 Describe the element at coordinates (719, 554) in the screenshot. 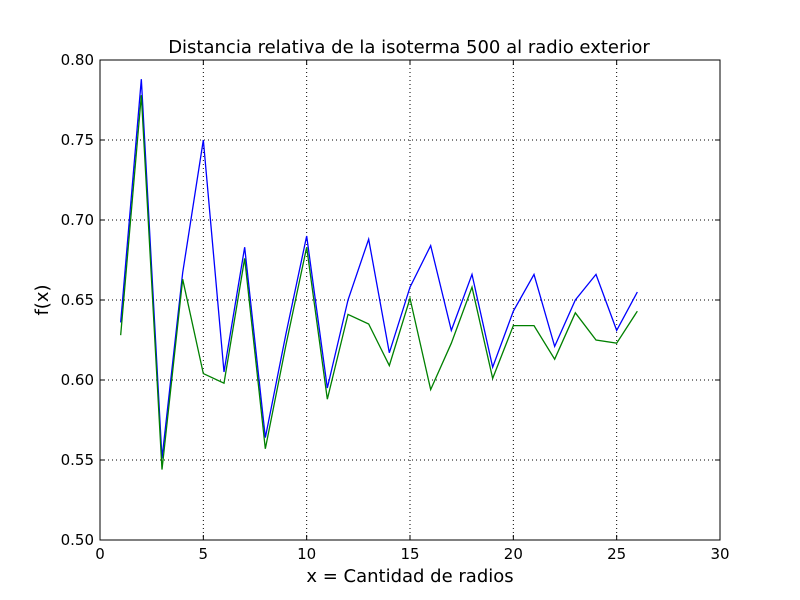

I see `x-tick-label: 30` at that location.